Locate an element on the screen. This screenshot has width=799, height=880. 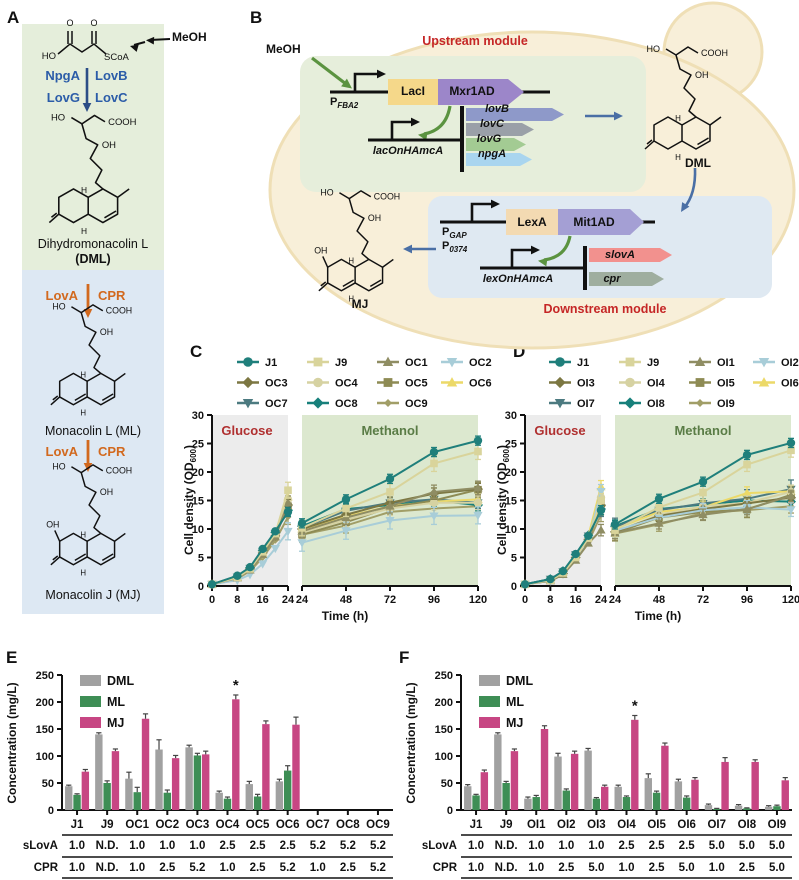
svg-text: OI7 is located at coordinates (716, 825).